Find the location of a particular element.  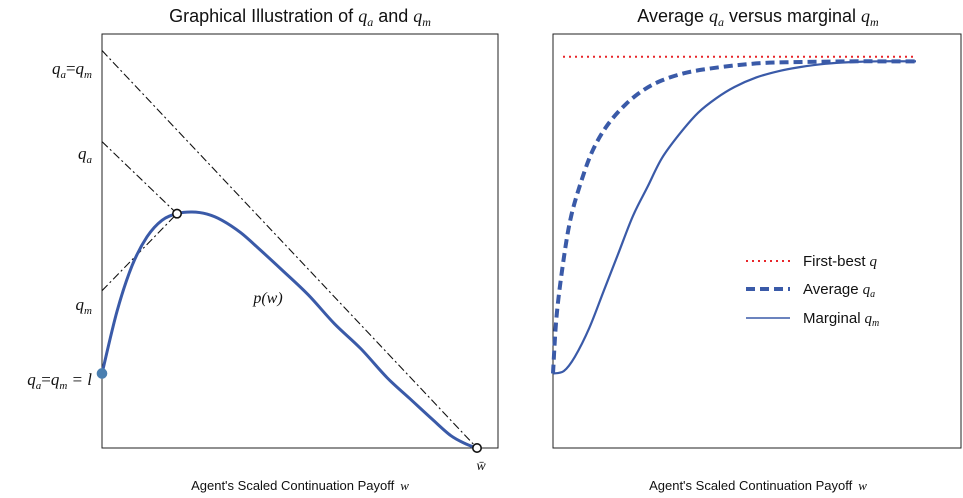

legend-item-marginal: Marginal qm is located at coordinates (812, 319).